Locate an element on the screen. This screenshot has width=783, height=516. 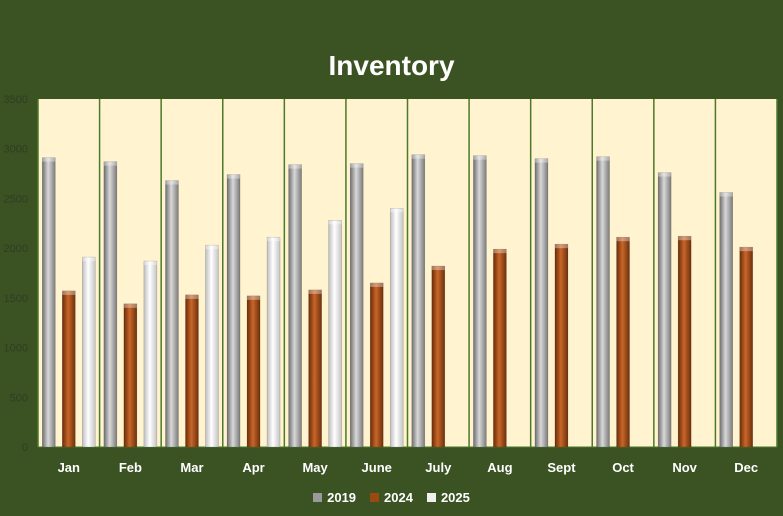
bar-2019-may is located at coordinates (295, 306).